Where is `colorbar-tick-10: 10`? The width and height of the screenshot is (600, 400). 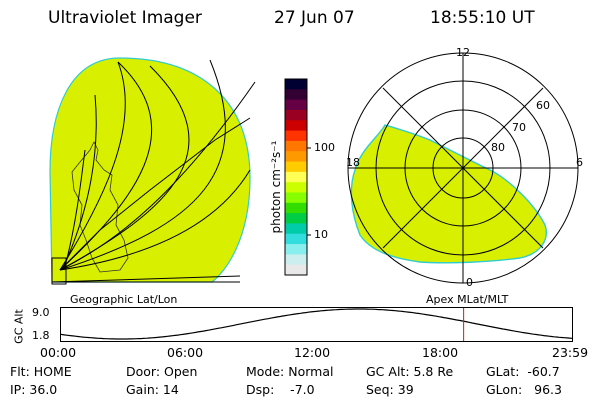
colorbar-tick-10: 10 is located at coordinates (321, 234).